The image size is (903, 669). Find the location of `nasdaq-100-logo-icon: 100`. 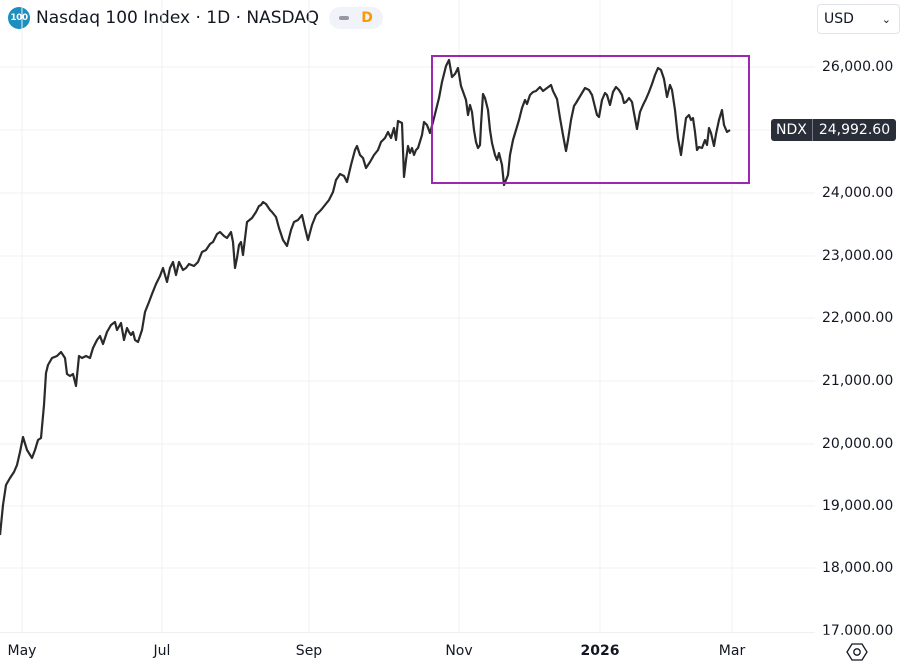

nasdaq-100-logo-icon: 100 is located at coordinates (19, 18).